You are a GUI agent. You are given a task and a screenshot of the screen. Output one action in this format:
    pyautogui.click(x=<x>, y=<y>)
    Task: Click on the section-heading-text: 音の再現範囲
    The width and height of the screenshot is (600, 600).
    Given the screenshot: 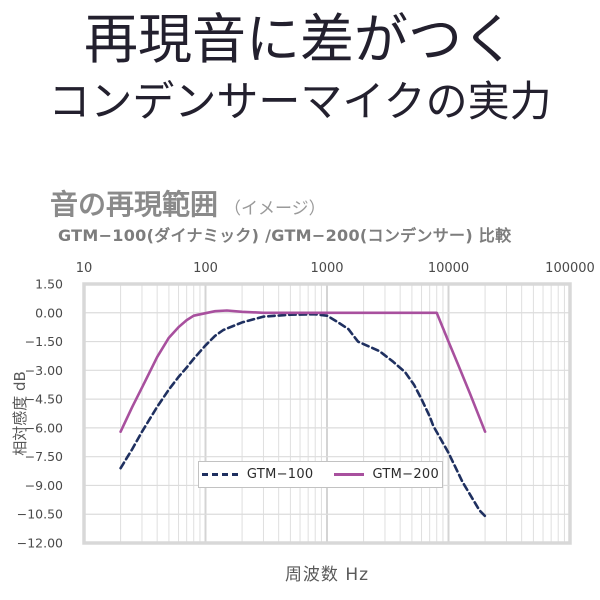 What is the action you would take?
    pyautogui.click(x=134, y=204)
    